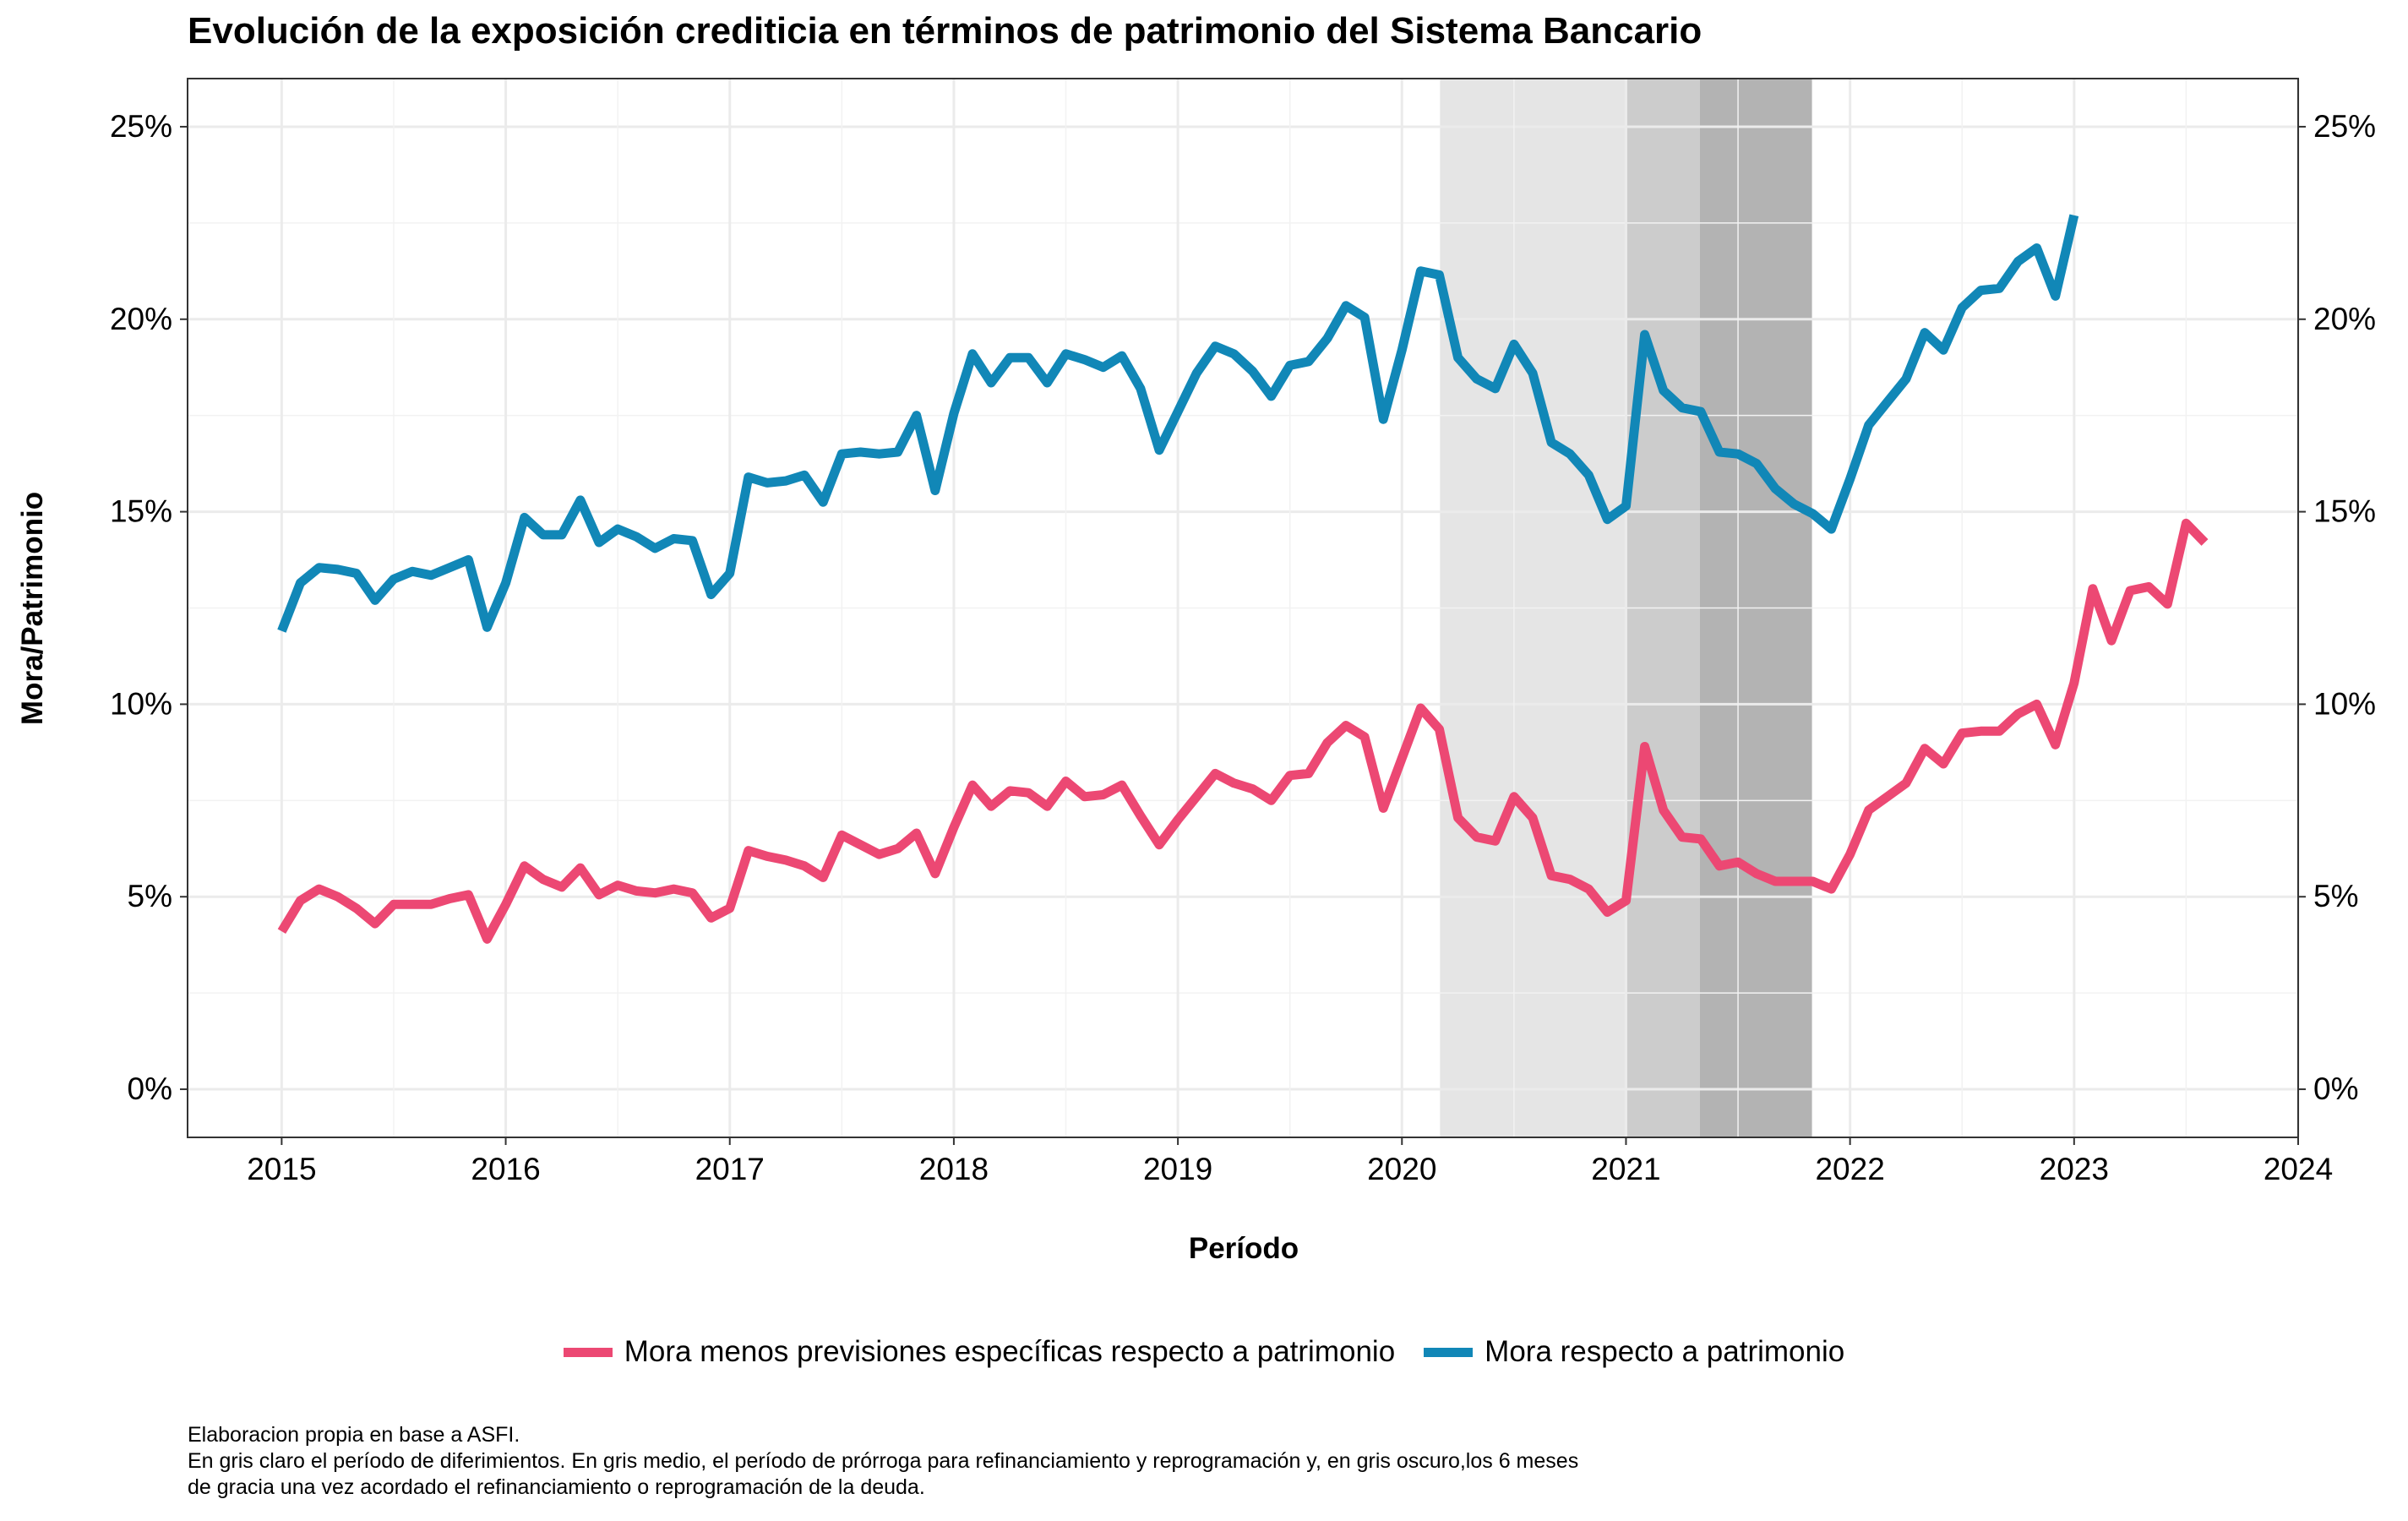  What do you see at coordinates (150, 896) in the screenshot?
I see `y-tick-label-left: 5%` at bounding box center [150, 896].